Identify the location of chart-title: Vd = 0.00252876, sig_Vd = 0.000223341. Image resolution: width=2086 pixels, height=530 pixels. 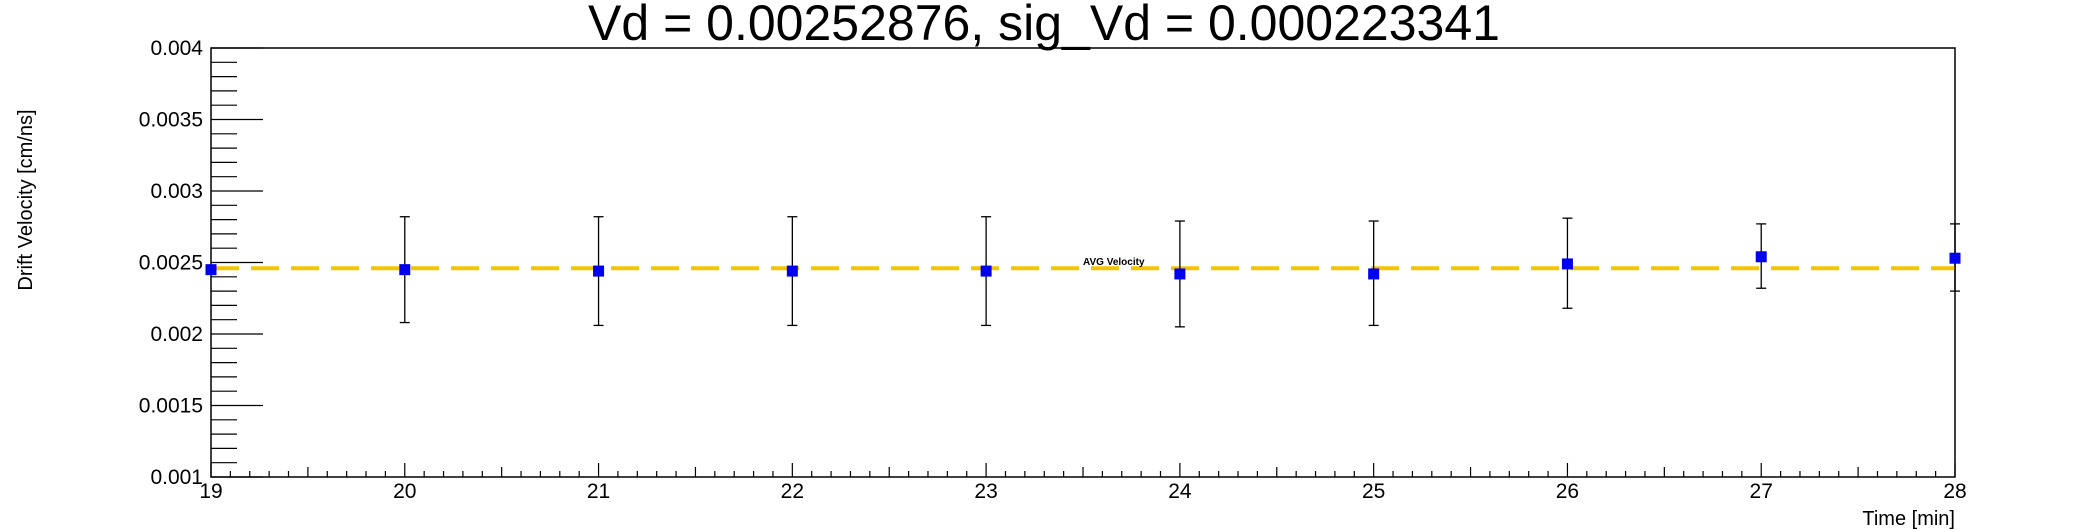
(1044, 25).